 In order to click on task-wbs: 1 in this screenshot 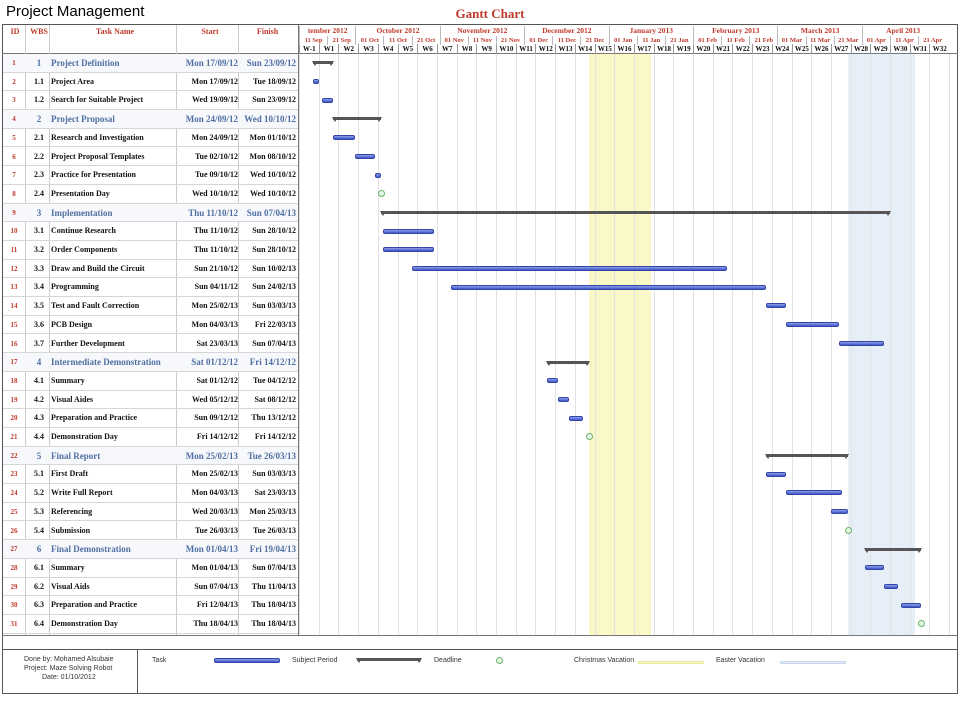, I will do `click(39, 63)`.